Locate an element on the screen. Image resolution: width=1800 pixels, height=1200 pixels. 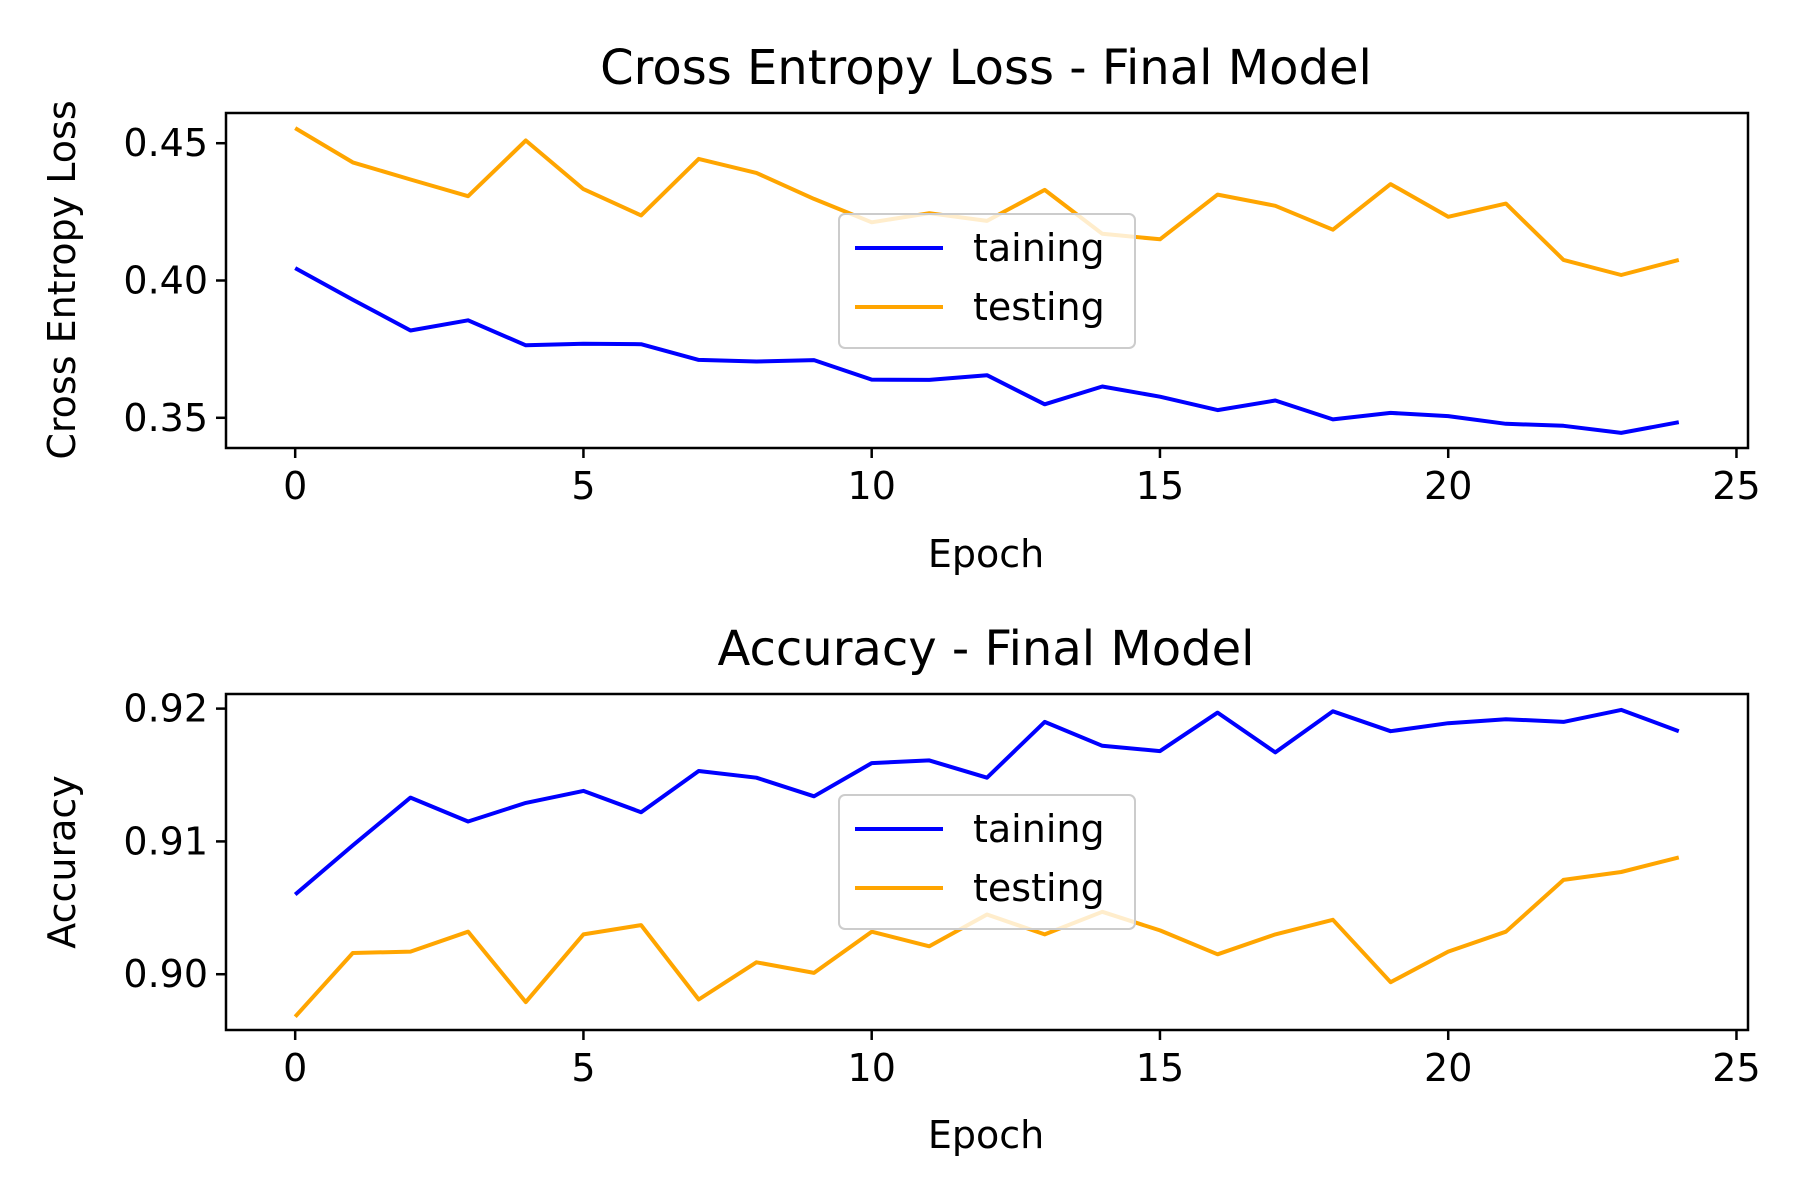
accuracy-x-tick-label: 0 is located at coordinates (295, 1068).